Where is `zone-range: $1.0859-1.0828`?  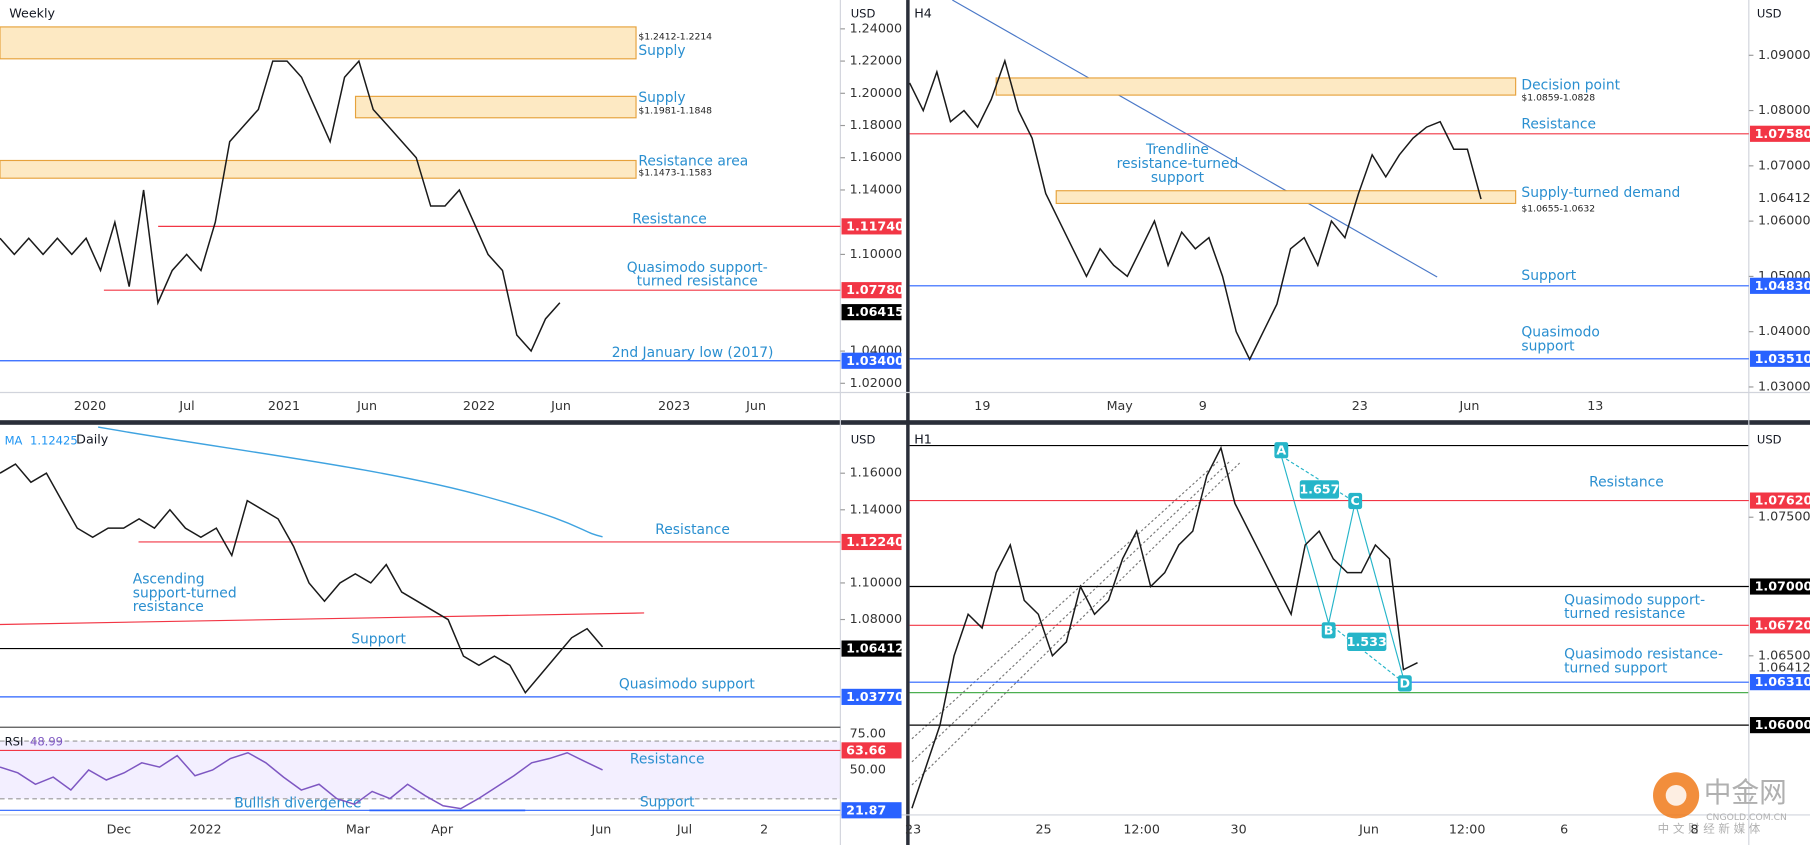 zone-range: $1.0859-1.0828 is located at coordinates (1558, 98).